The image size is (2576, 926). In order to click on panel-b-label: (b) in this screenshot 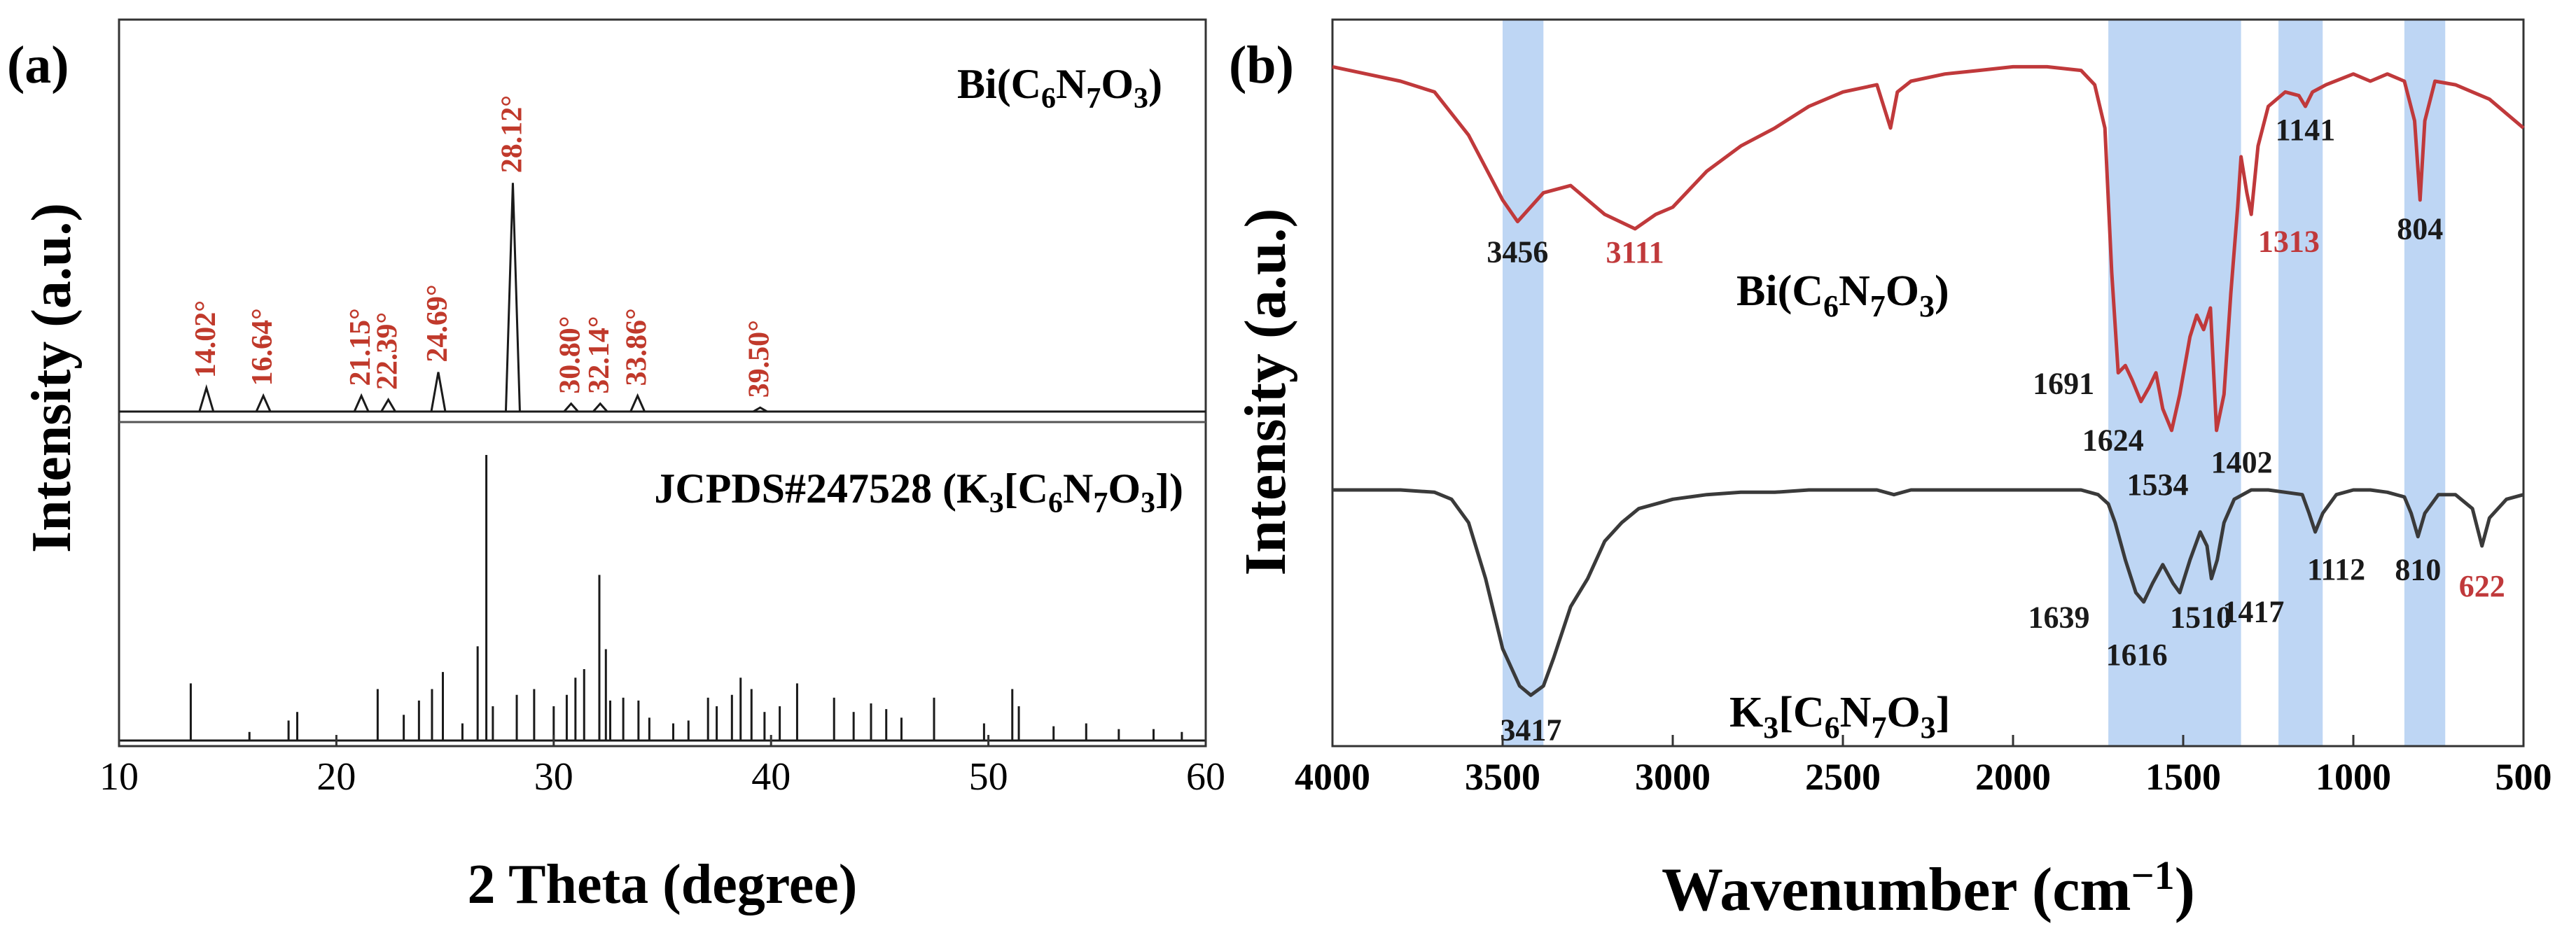, I will do `click(1261, 65)`.